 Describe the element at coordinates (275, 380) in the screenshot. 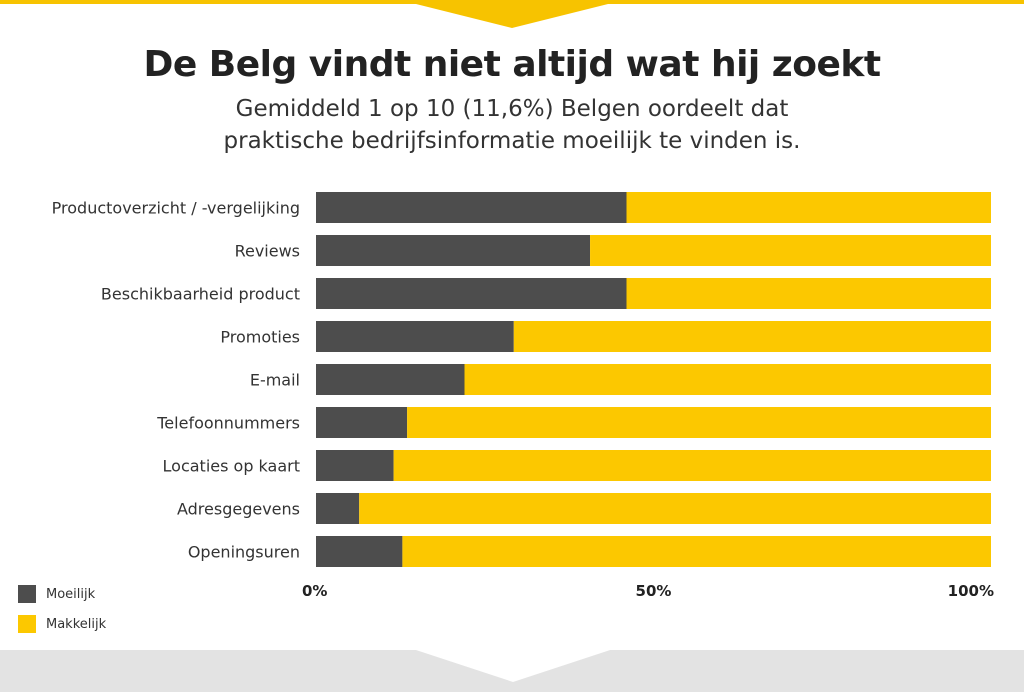

I see `category-label-4: E-mail` at that location.